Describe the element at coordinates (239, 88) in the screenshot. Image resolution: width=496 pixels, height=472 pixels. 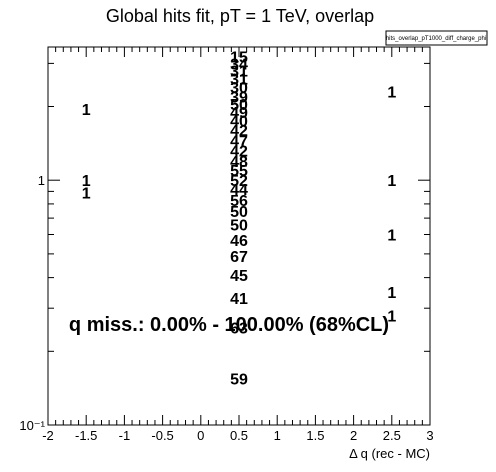
I see `bin-count-label: 30` at that location.